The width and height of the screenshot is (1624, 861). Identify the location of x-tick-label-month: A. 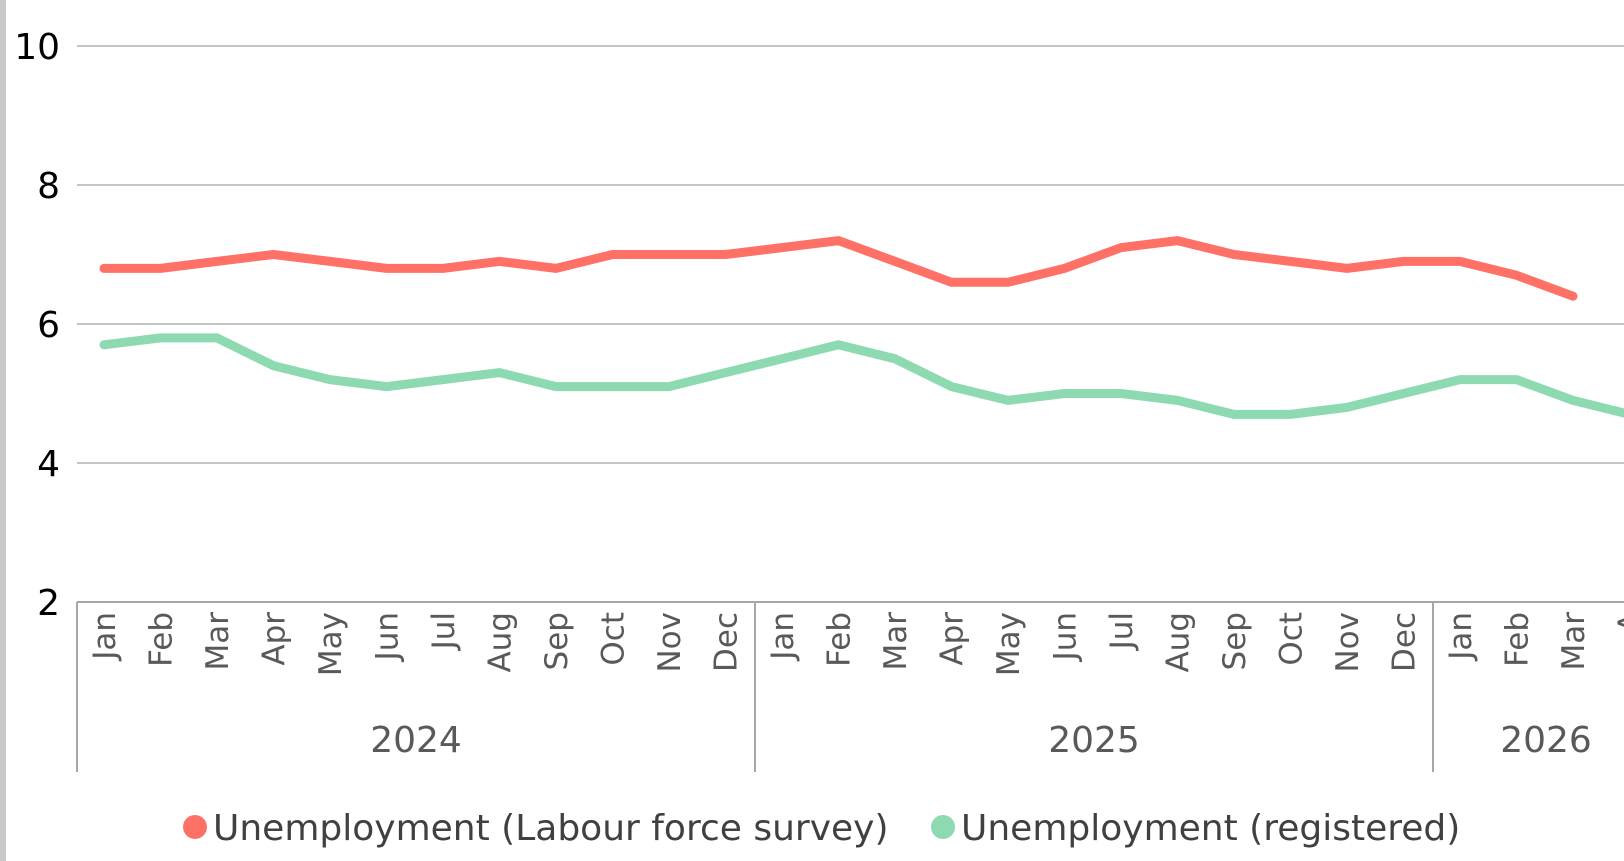
(1618, 622).